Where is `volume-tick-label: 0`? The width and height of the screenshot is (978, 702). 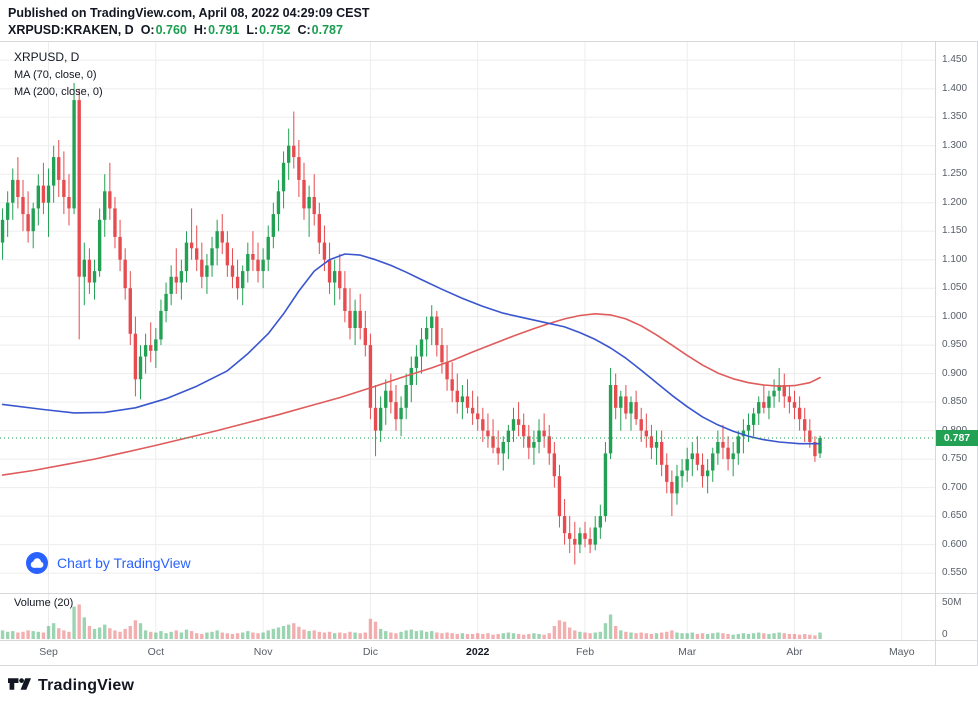 volume-tick-label: 0 is located at coordinates (945, 634).